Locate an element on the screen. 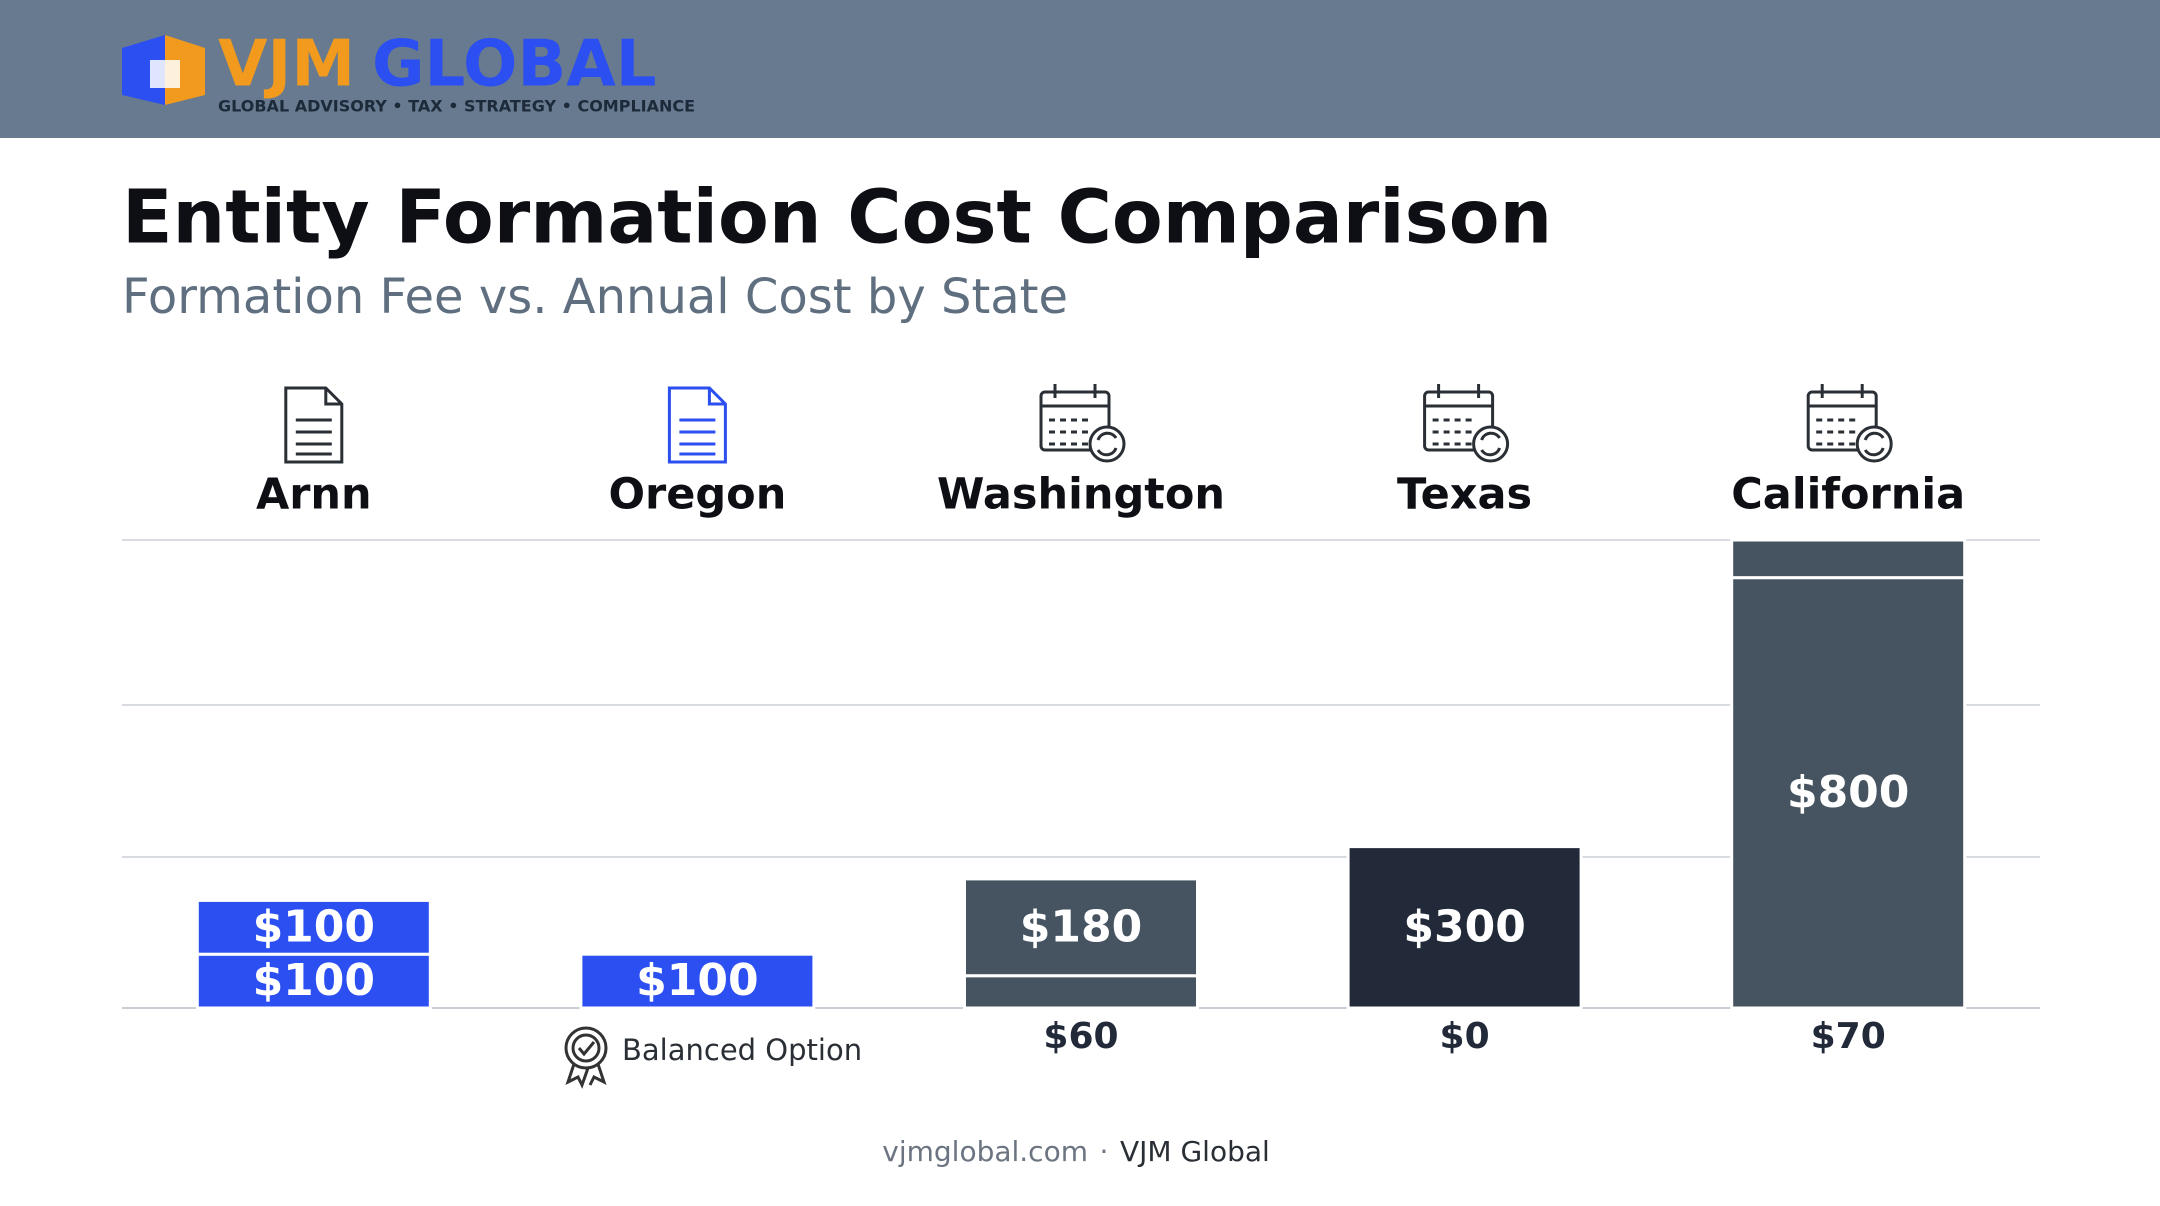  footer-site: vjmglobal.com is located at coordinates (985, 1151).